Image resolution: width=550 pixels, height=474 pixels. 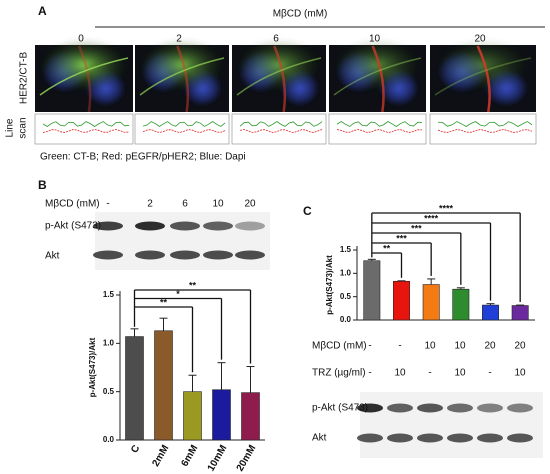 What do you see at coordinates (81, 39) in the screenshot?
I see `concentration-label: 0` at bounding box center [81, 39].